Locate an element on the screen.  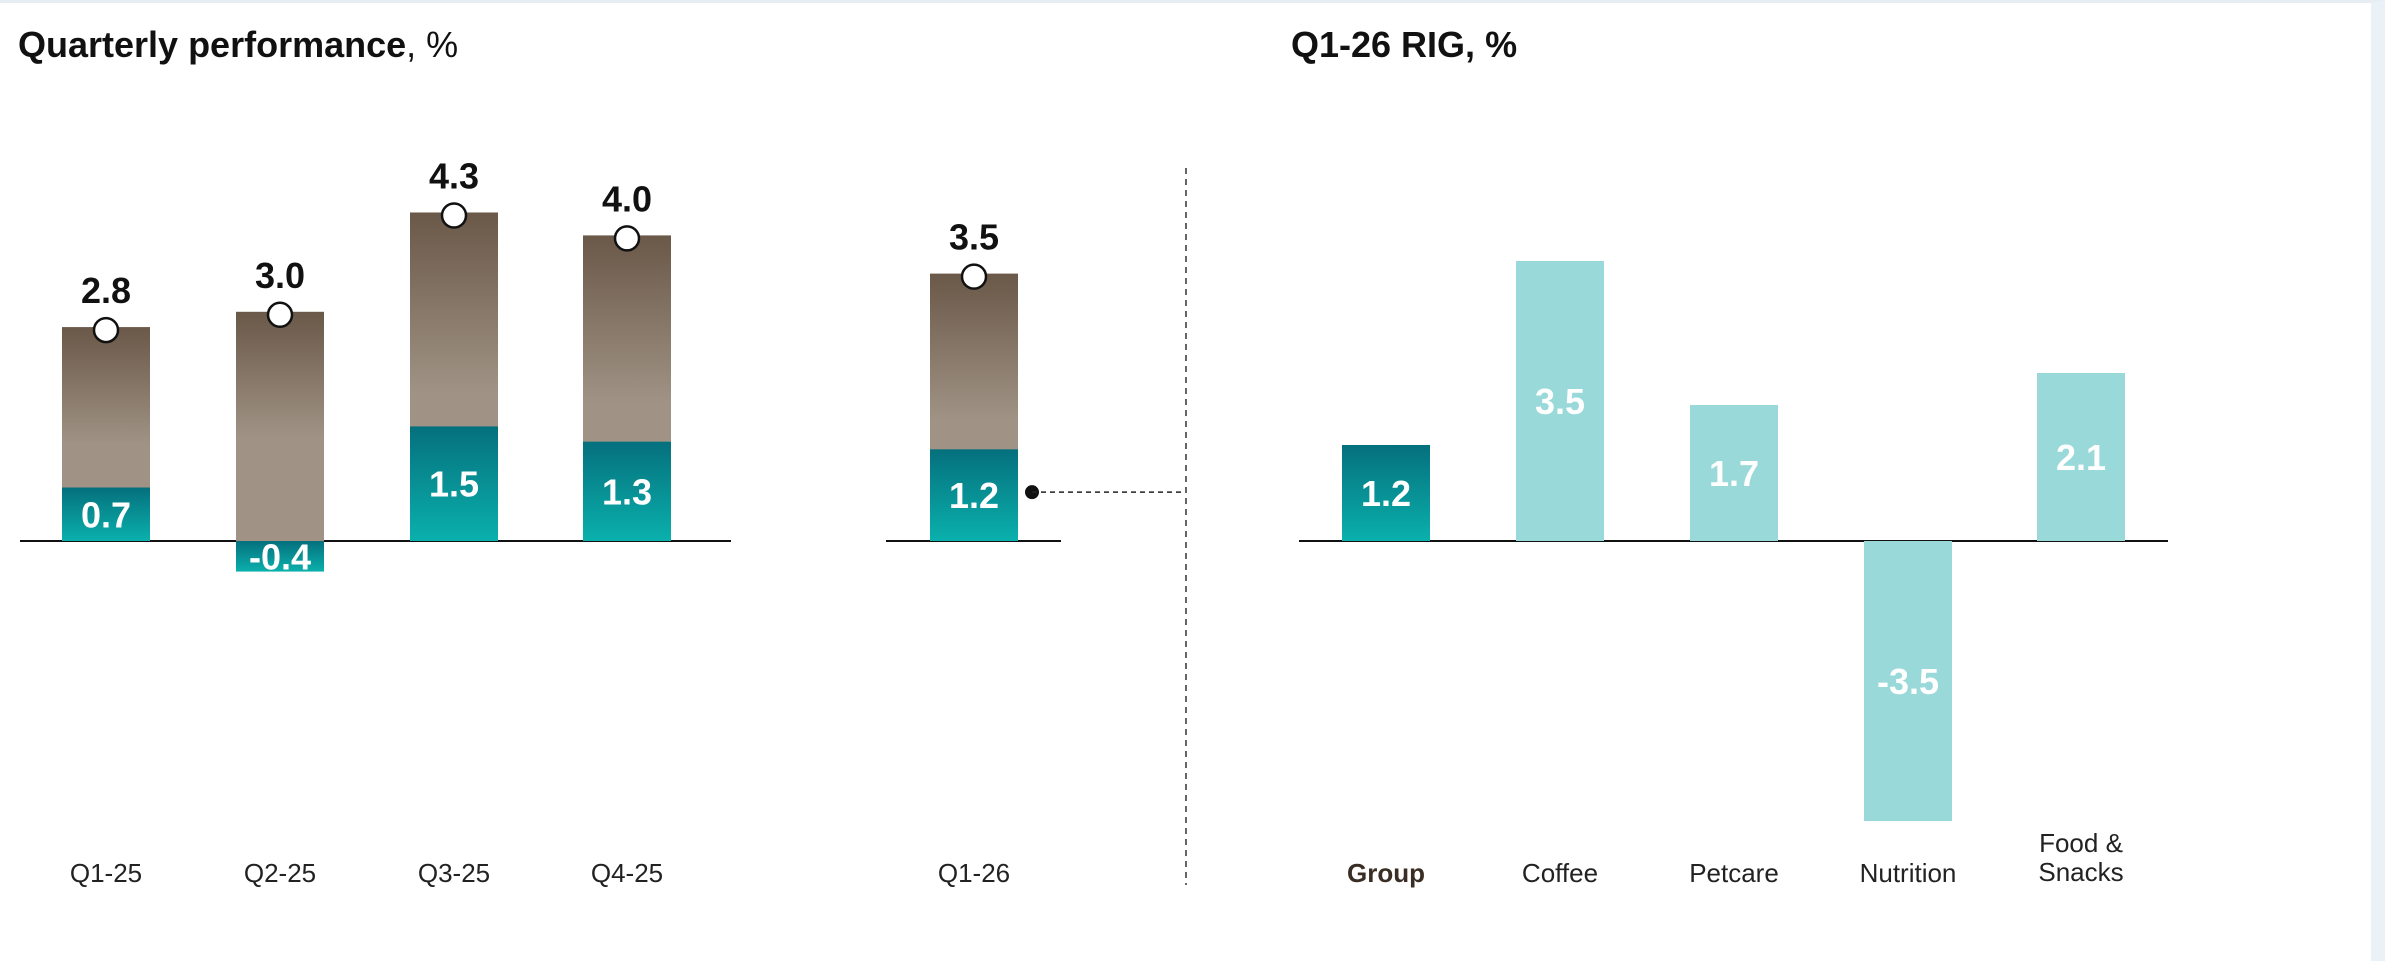
total-value-label: 3.0 is located at coordinates (280, 275).